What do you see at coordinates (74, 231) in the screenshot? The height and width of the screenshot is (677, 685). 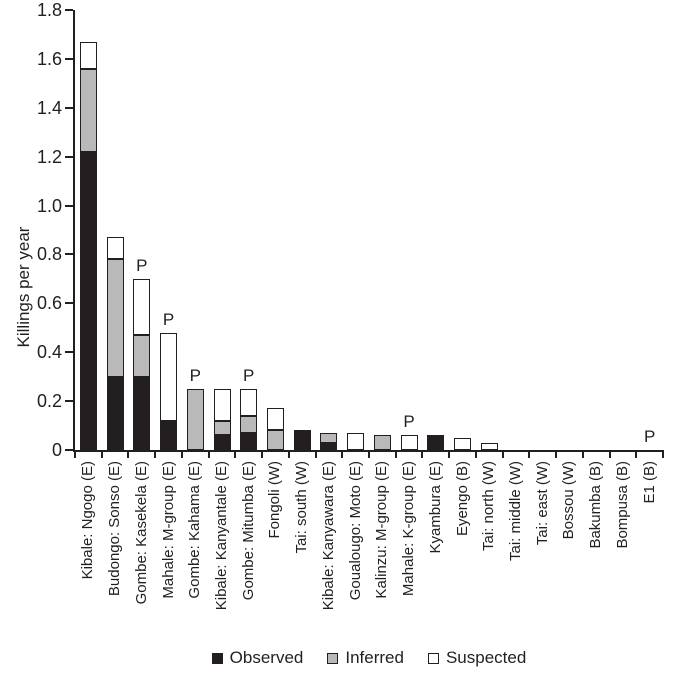 I see `y-axis-line` at bounding box center [74, 231].